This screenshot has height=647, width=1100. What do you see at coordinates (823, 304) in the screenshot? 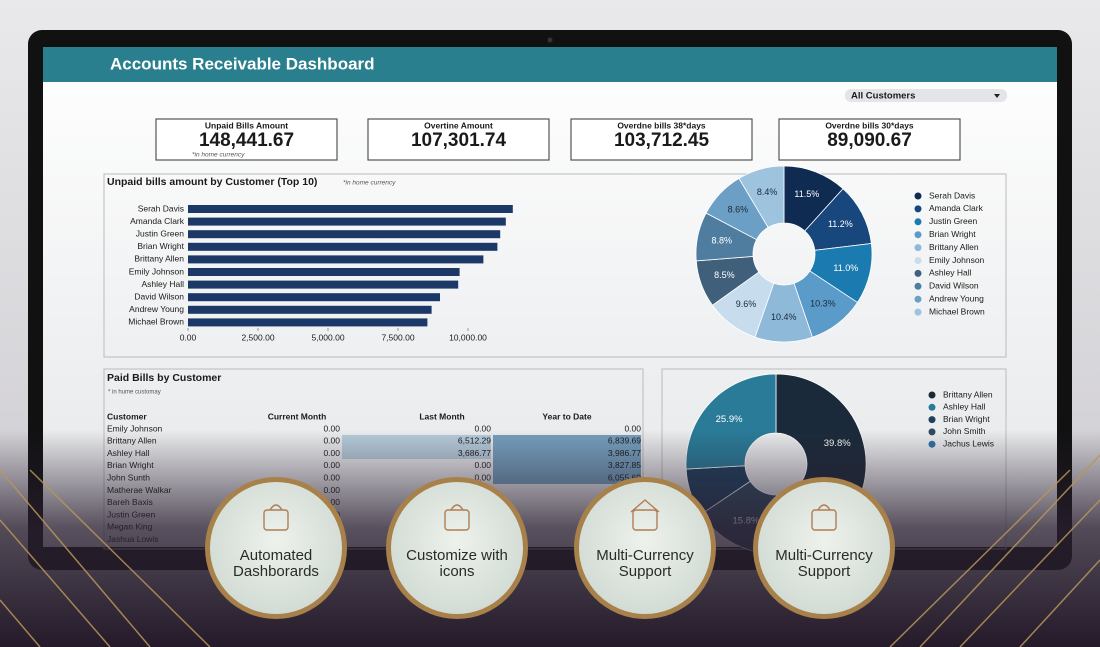
I see `slice-label: 10.3%` at bounding box center [823, 304].